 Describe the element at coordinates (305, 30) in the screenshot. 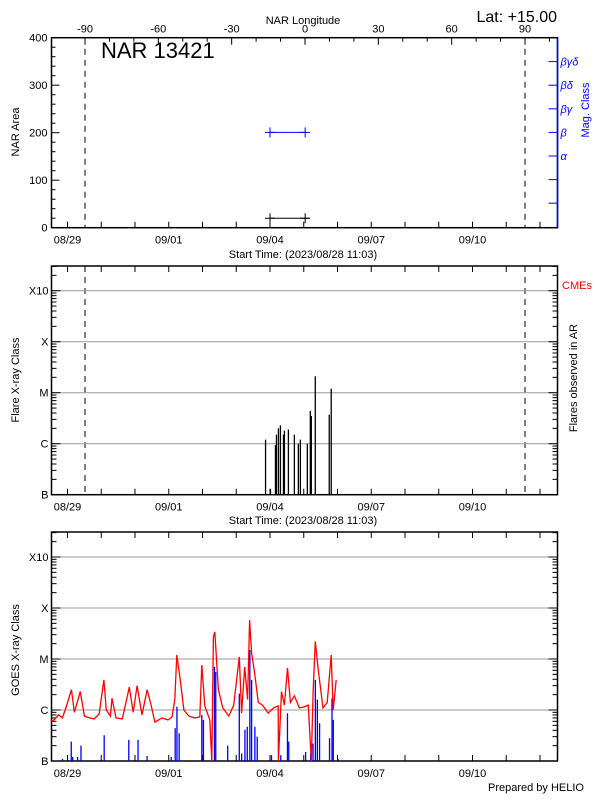

I see `longitude-tick-label: 0` at that location.